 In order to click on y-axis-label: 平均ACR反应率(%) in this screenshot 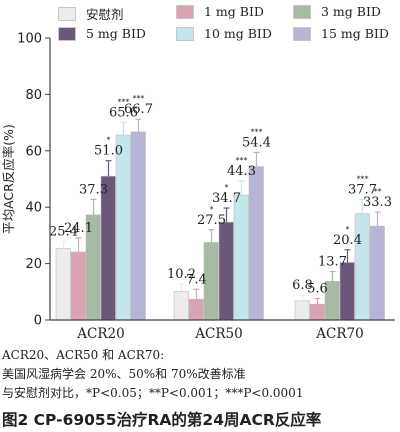, I will do `click(8, 179)`.